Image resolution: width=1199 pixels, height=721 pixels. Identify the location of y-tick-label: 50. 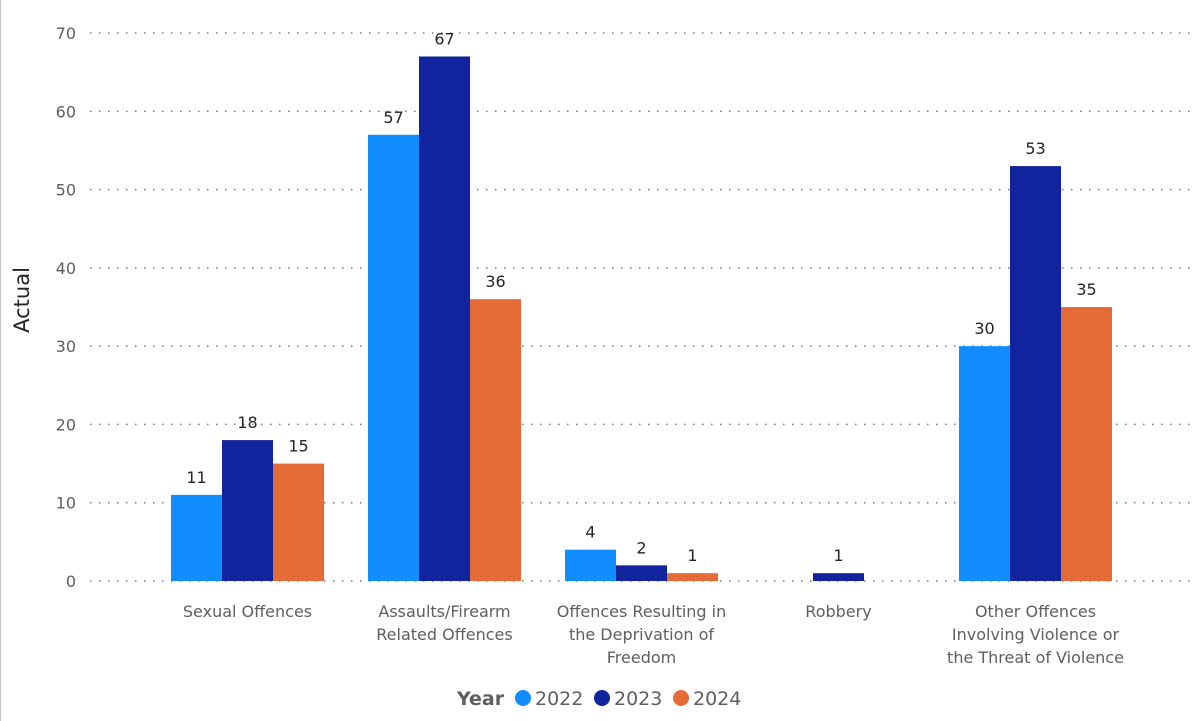
(66, 190).